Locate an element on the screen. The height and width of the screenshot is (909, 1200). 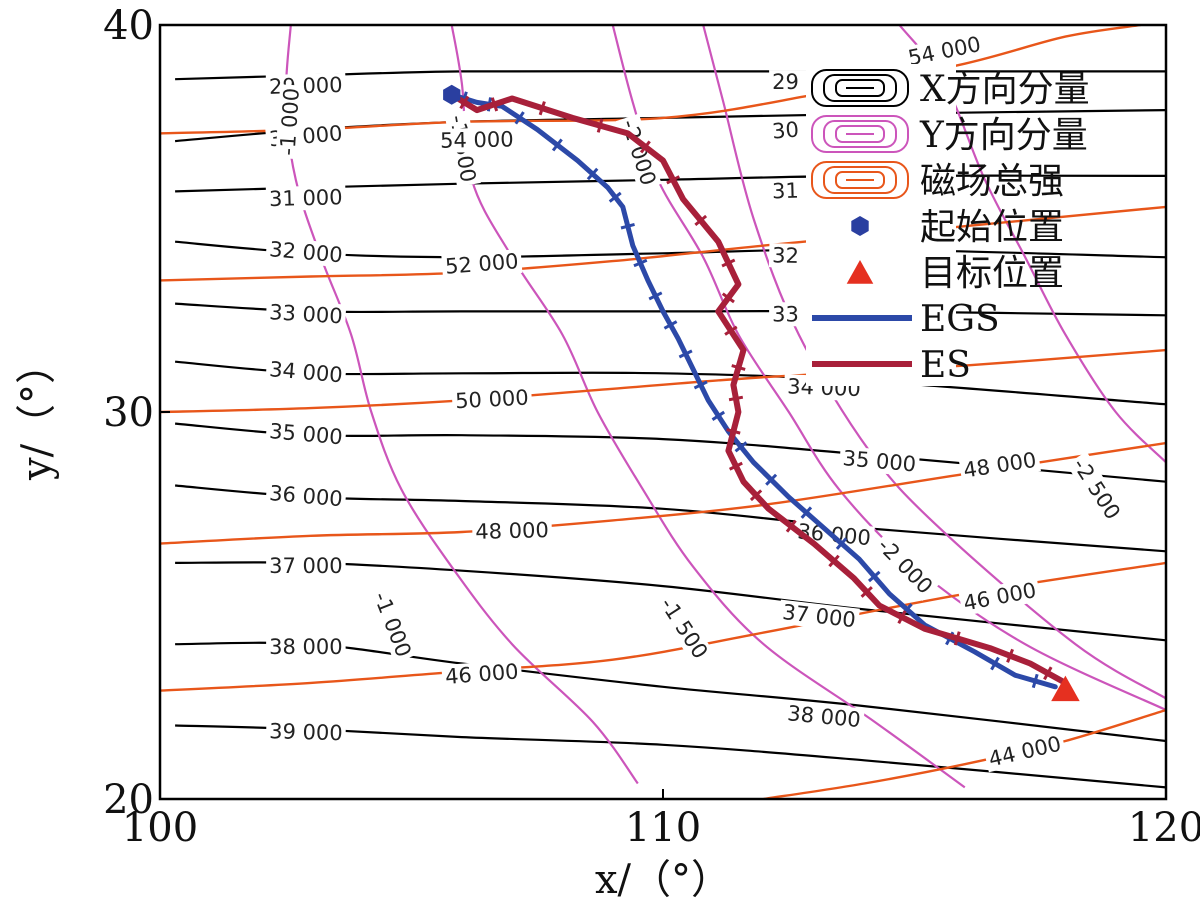
legend-label-egs: EGS is located at coordinates (960, 319).